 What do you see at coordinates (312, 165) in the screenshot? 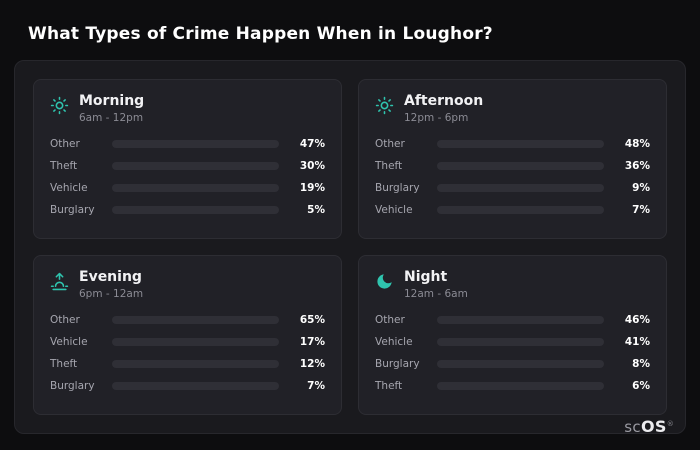
I see `percent-label: 30%` at bounding box center [312, 165].